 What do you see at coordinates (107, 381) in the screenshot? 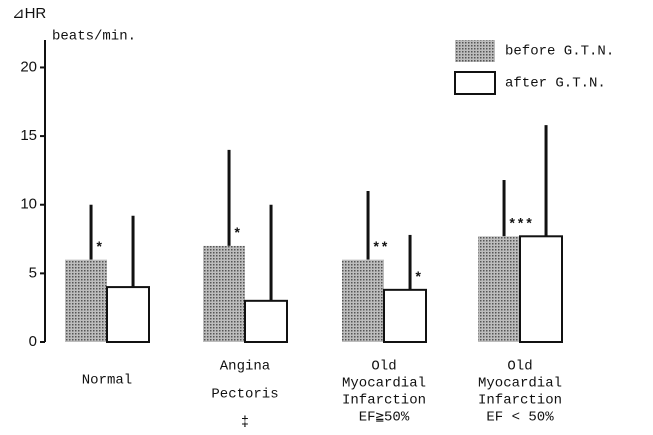
I see `x-tick-label: Normal` at bounding box center [107, 381].